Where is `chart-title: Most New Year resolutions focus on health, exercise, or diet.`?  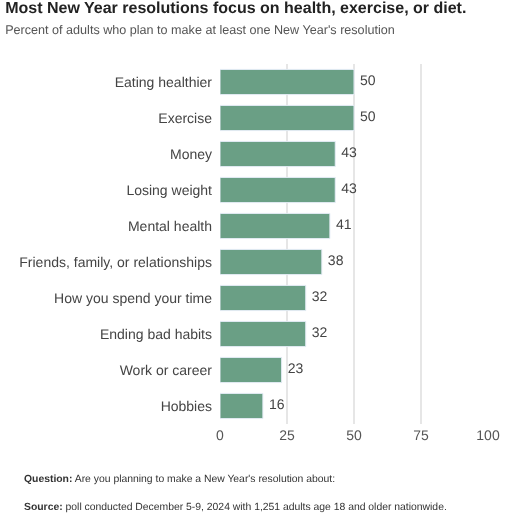
chart-title: Most New Year resolutions focus on health, exercise, or diet. is located at coordinates (236, 8).